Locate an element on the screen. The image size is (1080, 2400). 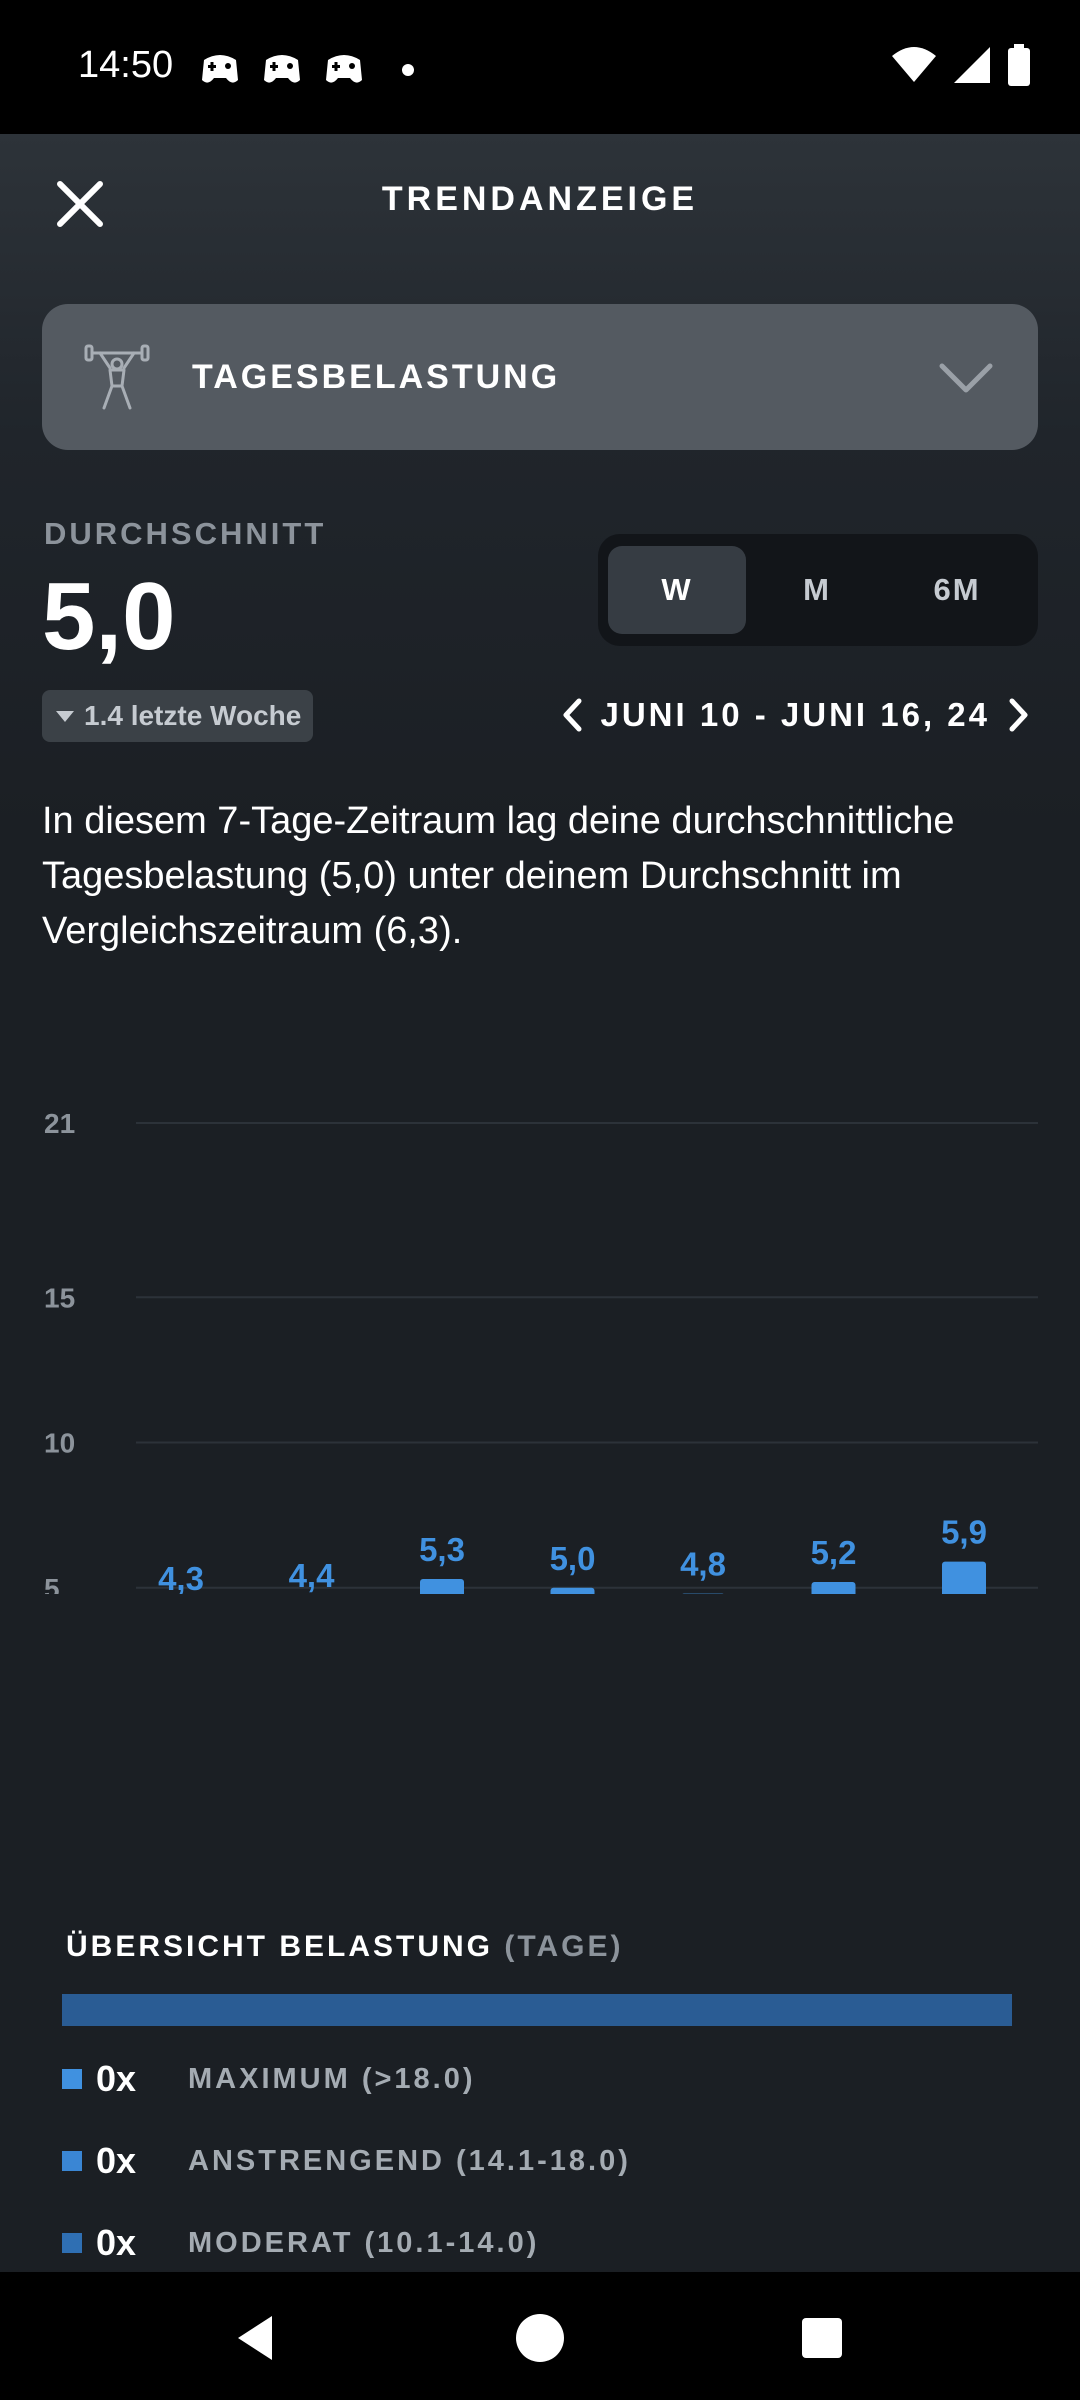
average-label: DURCHSCHNITT is located at coordinates (185, 533).